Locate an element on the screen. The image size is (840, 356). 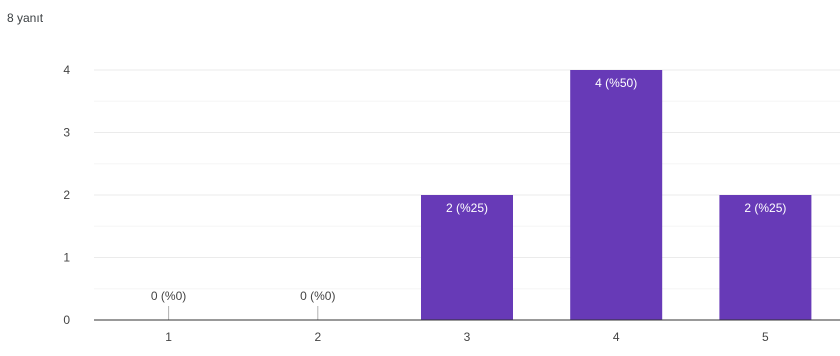
data-label-1: 0 (%0) is located at coordinates (168, 296).